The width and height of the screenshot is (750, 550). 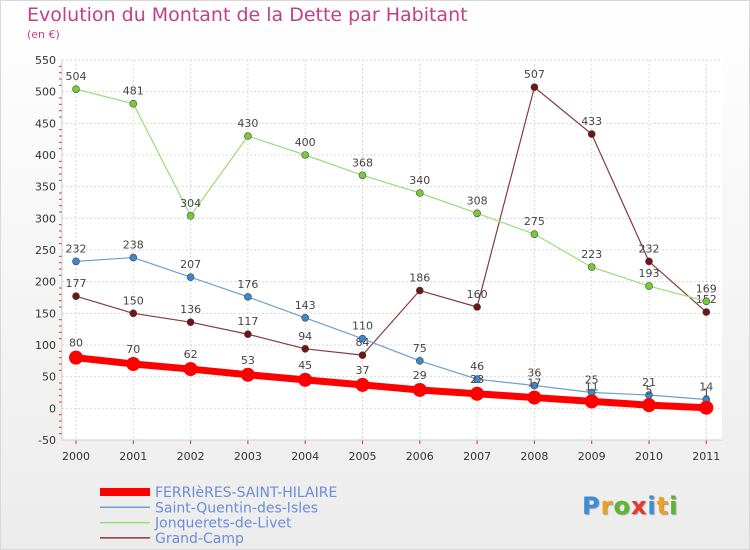 I want to click on x-tick-label: 2005, so click(x=363, y=456).